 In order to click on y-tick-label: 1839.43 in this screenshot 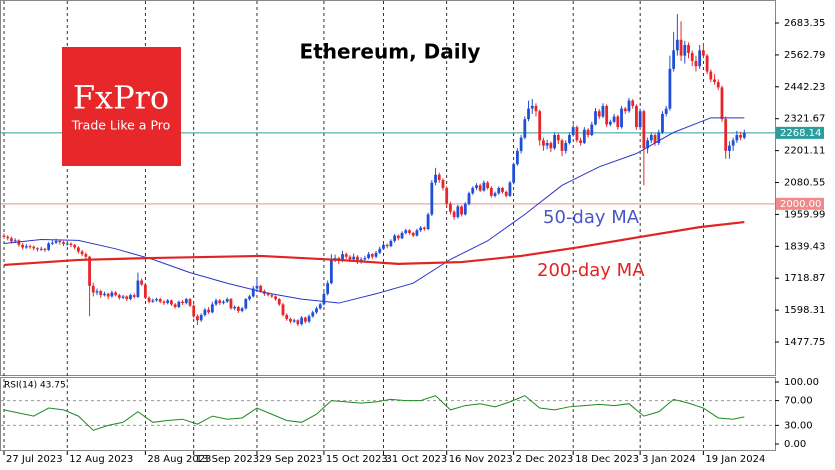, I will do `click(804, 246)`.